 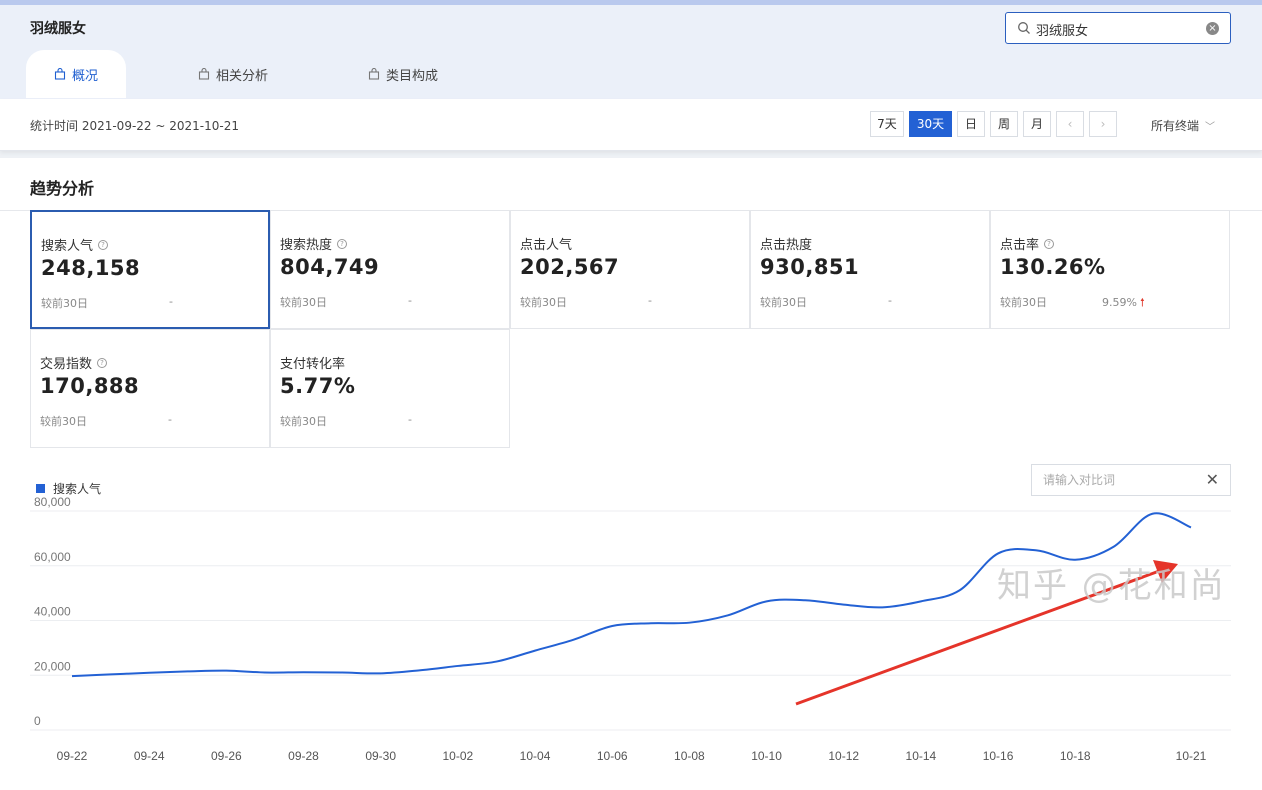 I want to click on metric-delta: 9.59% 🠕, so click(x=1123, y=302).